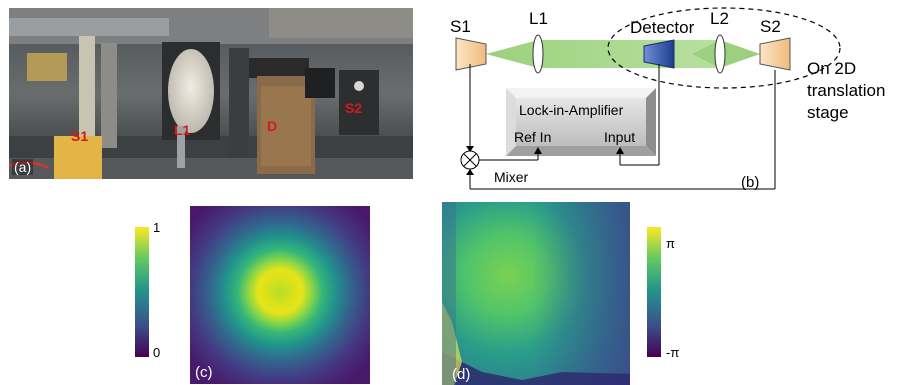  Describe the element at coordinates (581, 122) in the screenshot. I see `lockin-amplifier-box` at that location.